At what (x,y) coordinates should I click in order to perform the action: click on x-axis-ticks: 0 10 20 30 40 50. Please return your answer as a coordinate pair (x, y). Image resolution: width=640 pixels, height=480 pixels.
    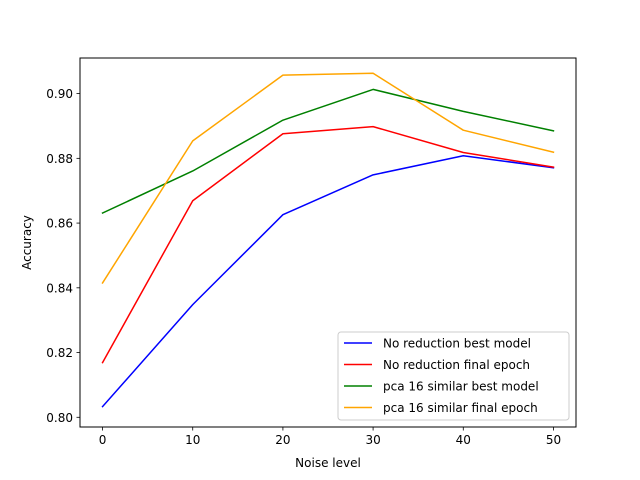
    Looking at the image, I should click on (330, 437).